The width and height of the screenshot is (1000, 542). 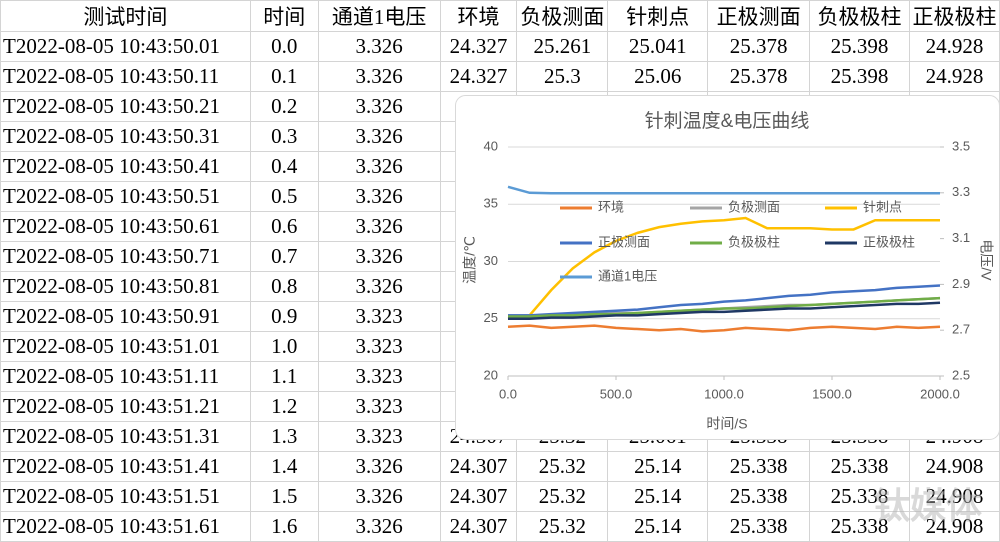 What do you see at coordinates (961, 283) in the screenshot?
I see `y2-tick-label: 2.9` at bounding box center [961, 283].